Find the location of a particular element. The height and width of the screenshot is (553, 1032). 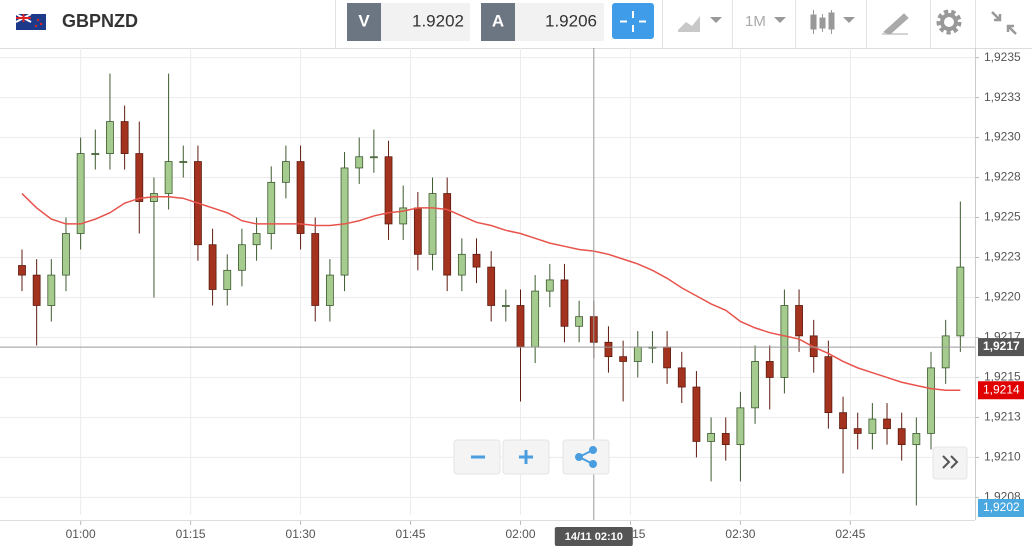

x-tick-label: 02:00 is located at coordinates (520, 534).